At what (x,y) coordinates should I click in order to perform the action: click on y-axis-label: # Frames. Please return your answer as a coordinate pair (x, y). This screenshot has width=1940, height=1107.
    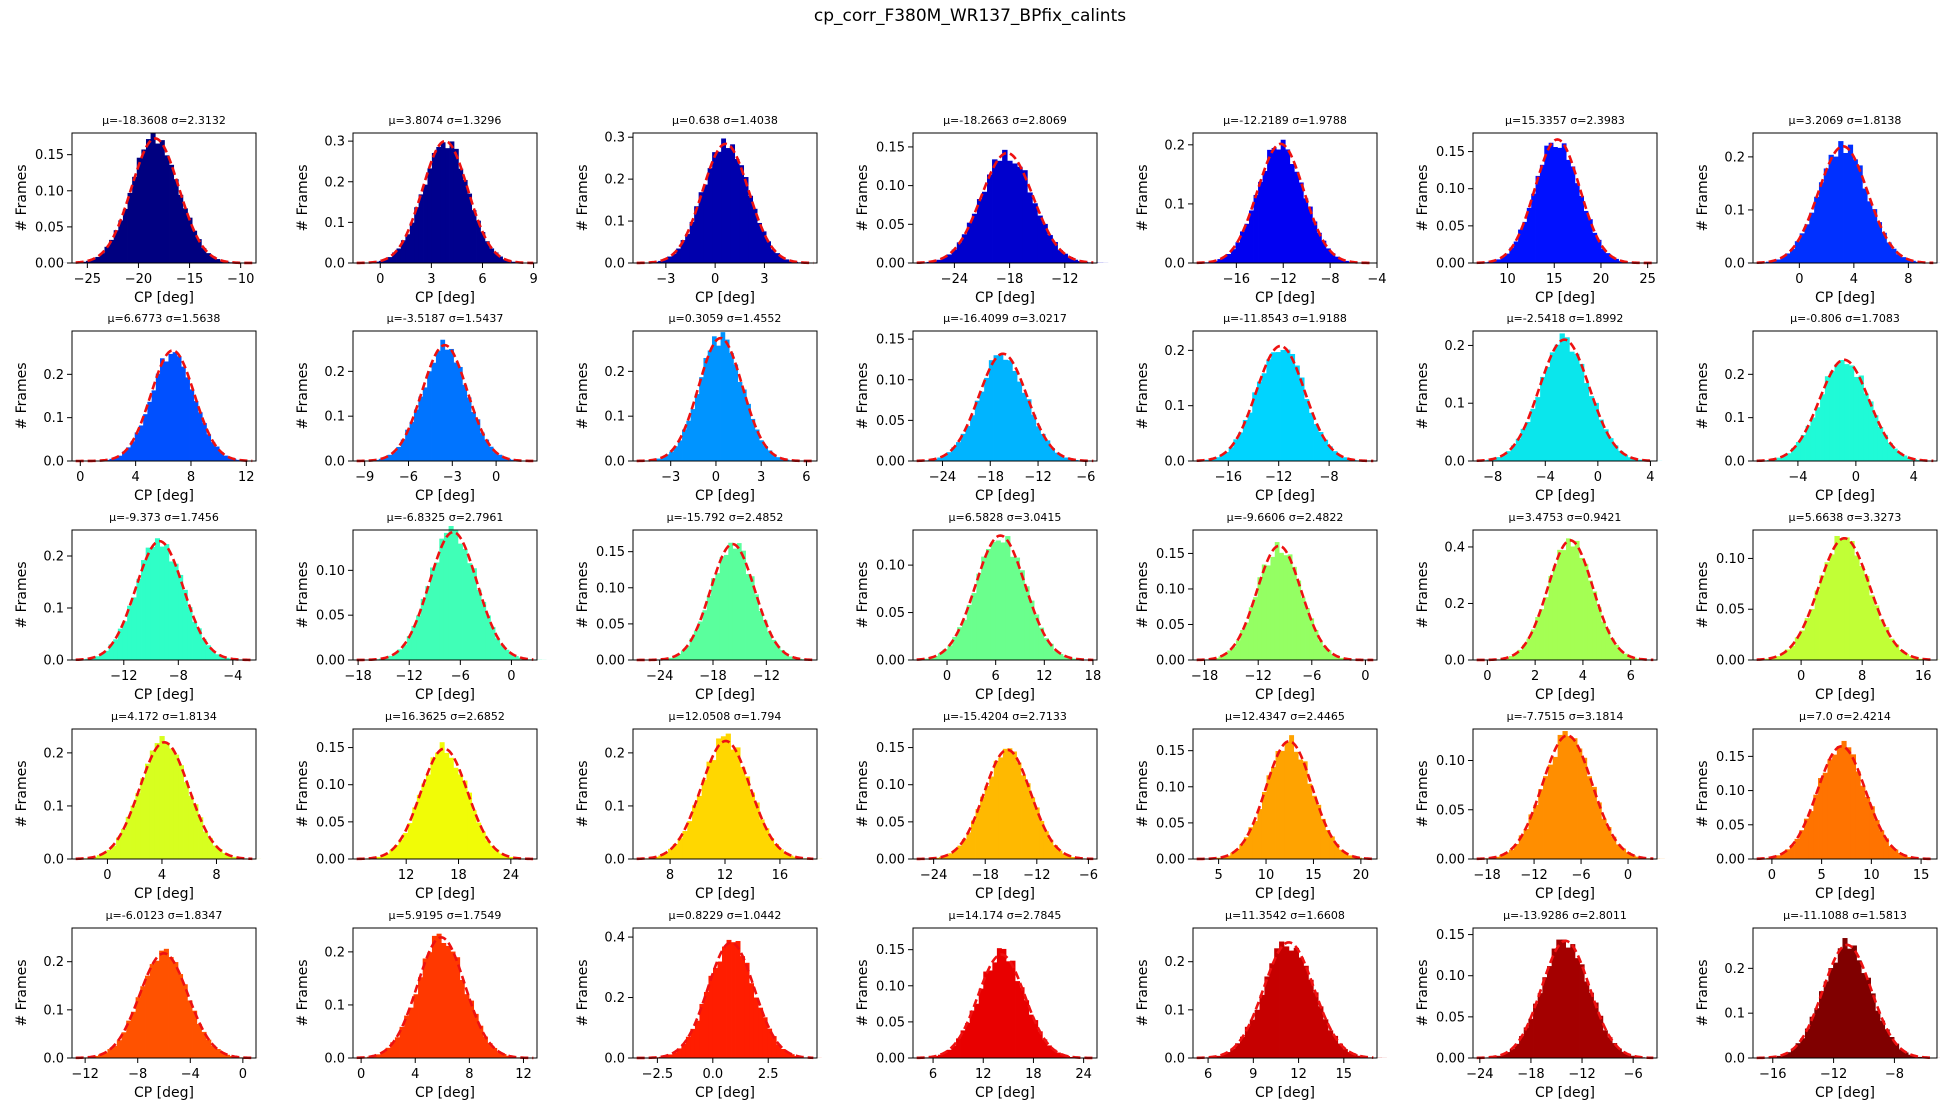
    Looking at the image, I should click on (863, 793).